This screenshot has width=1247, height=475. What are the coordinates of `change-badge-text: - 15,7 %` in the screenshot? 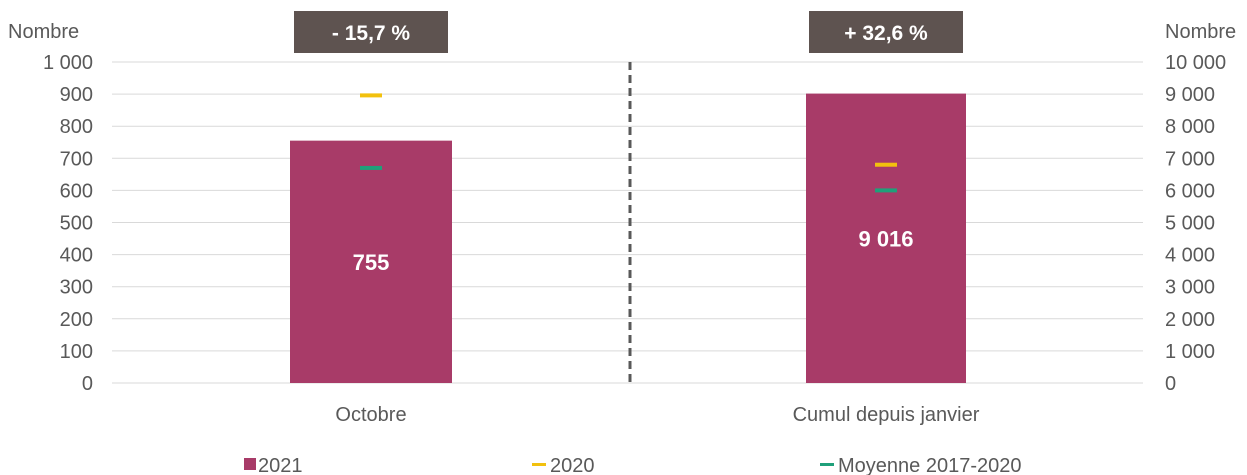 It's located at (371, 33).